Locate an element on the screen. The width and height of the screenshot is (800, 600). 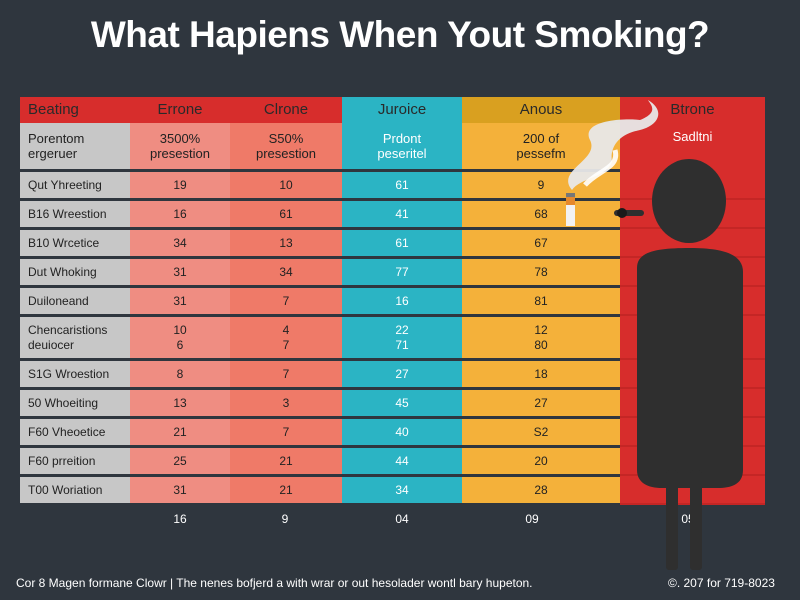
table-cell: 18 is located at coordinates (541, 374).